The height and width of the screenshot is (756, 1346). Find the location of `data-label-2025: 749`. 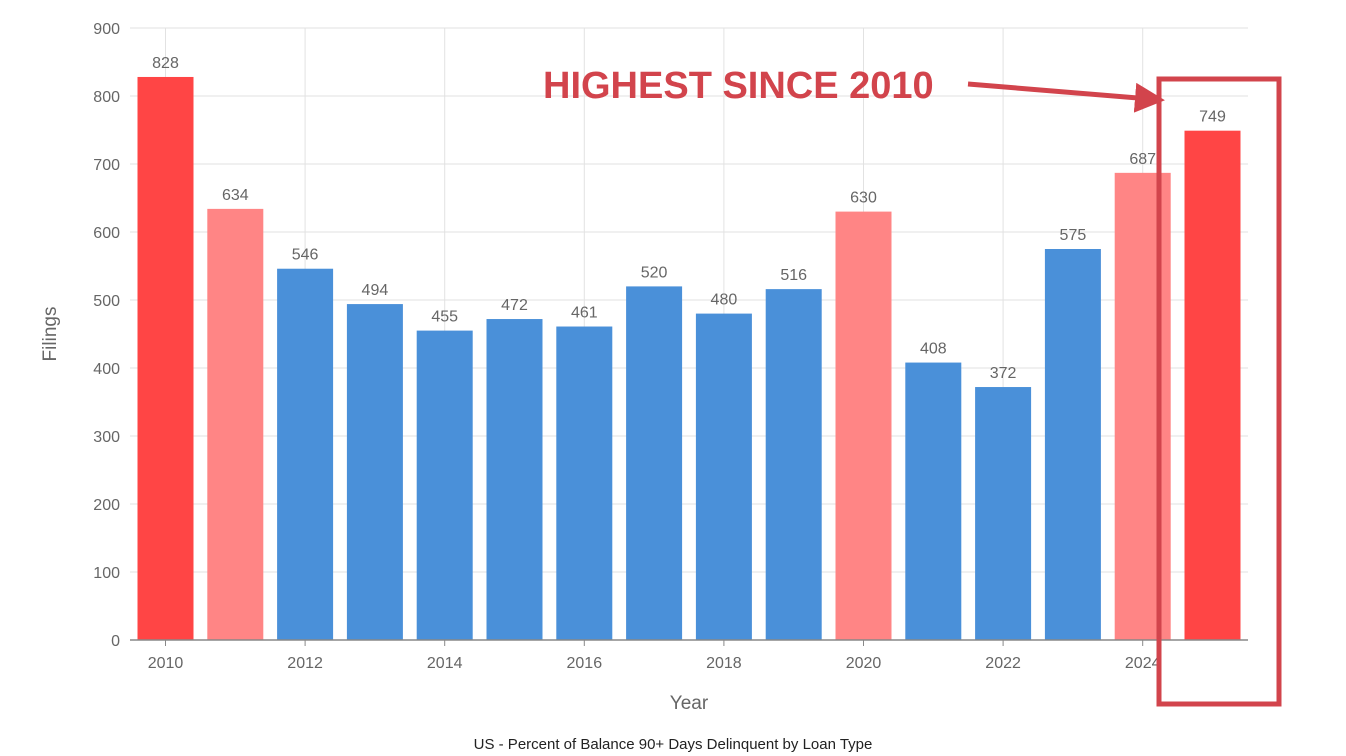

data-label-2025: 749 is located at coordinates (1212, 117).